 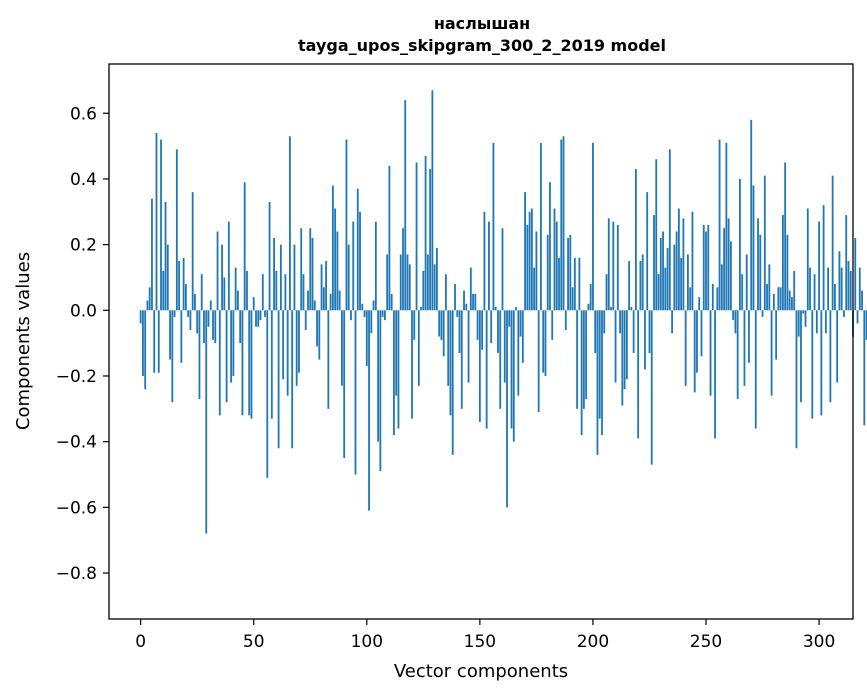 I want to click on x-tick-label: 0, so click(x=140, y=642).